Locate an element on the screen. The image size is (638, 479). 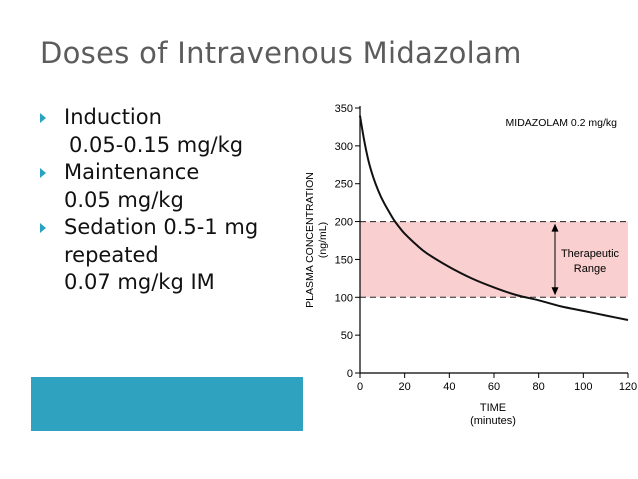
decorative-teal-bar is located at coordinates (167, 404).